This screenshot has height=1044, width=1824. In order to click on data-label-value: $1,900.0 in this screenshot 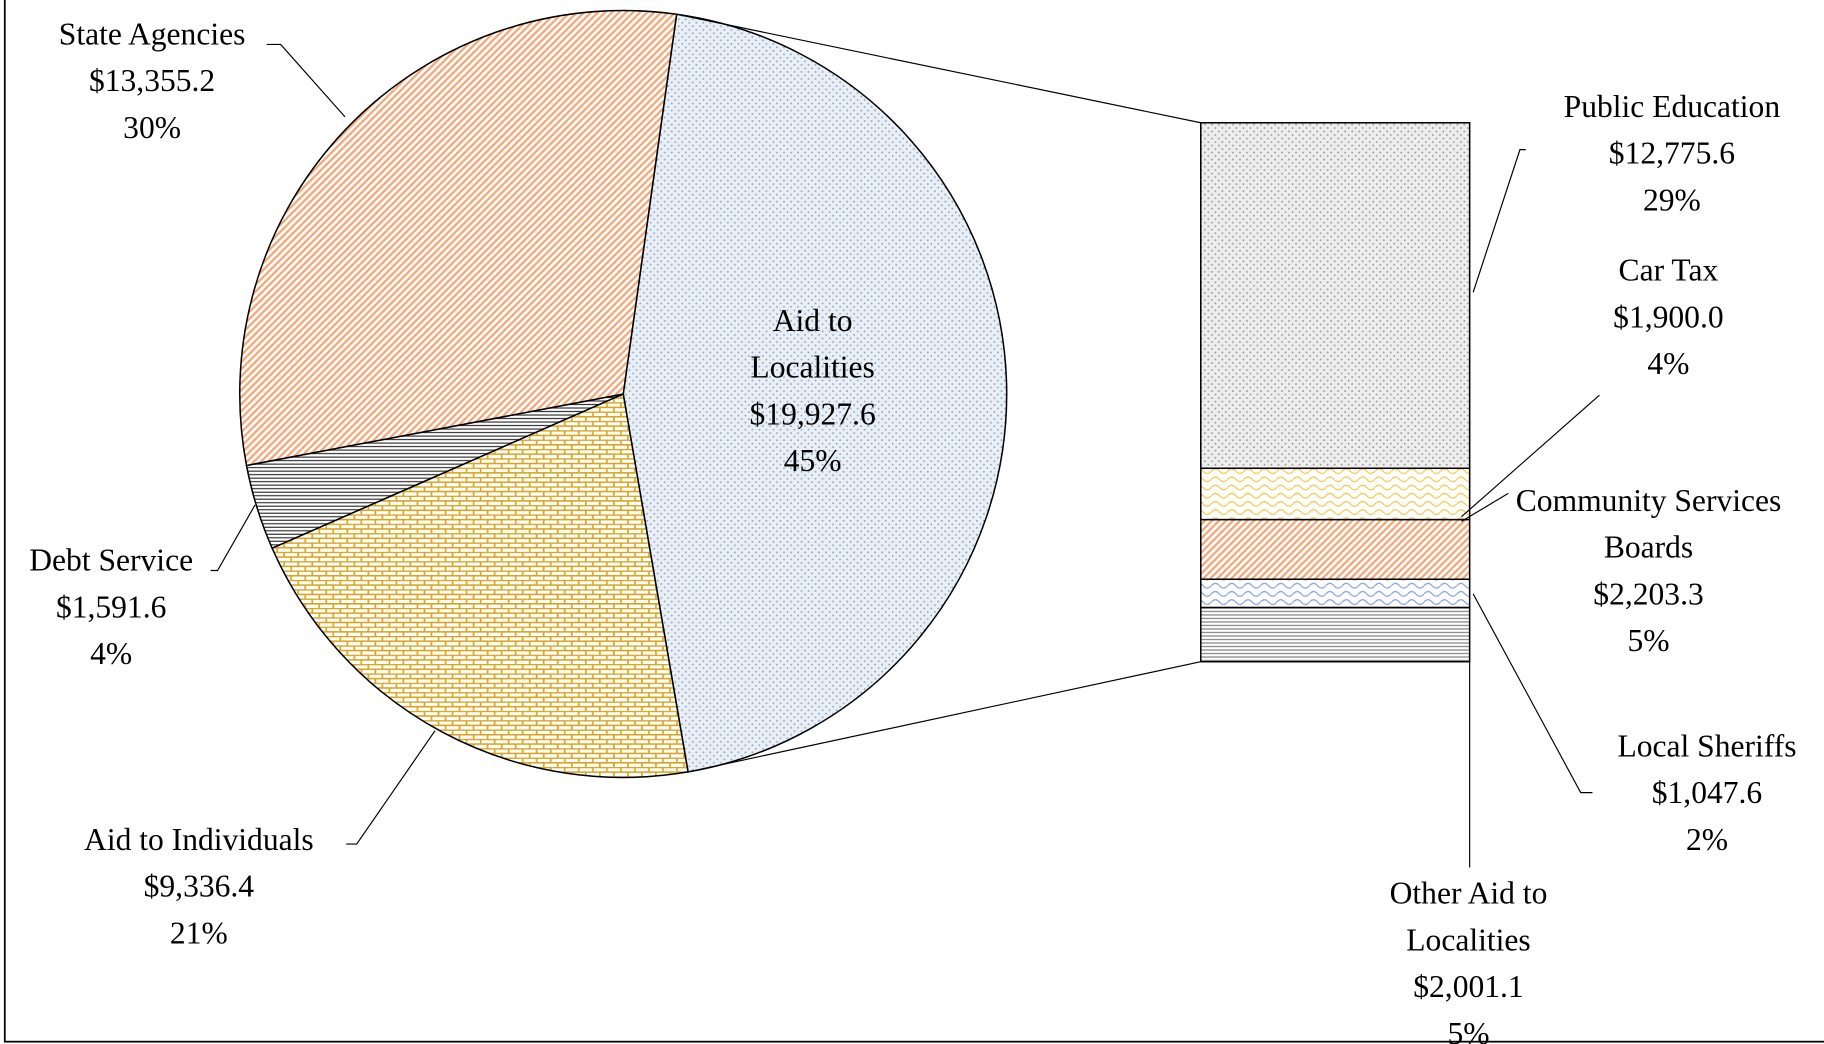, I will do `click(1668, 316)`.